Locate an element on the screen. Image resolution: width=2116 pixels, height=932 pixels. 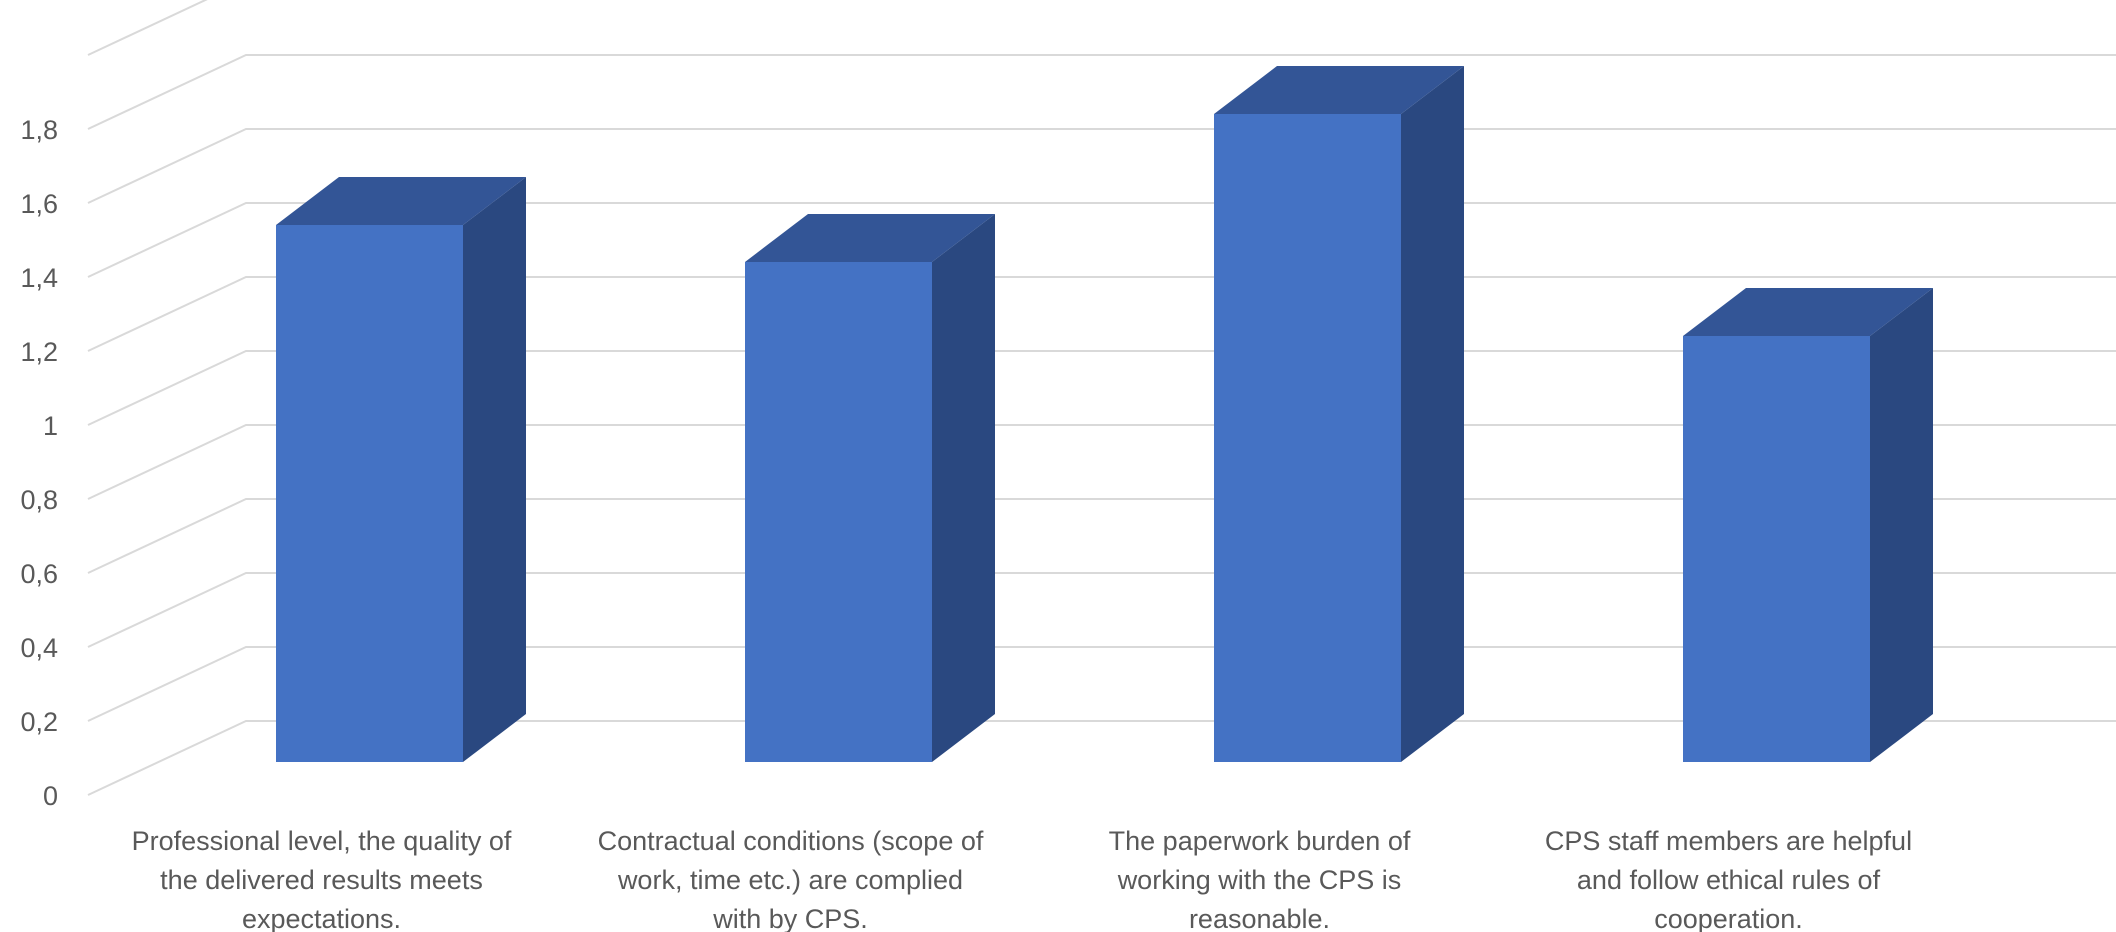
y-tick-label: 1,4 is located at coordinates (39, 278).